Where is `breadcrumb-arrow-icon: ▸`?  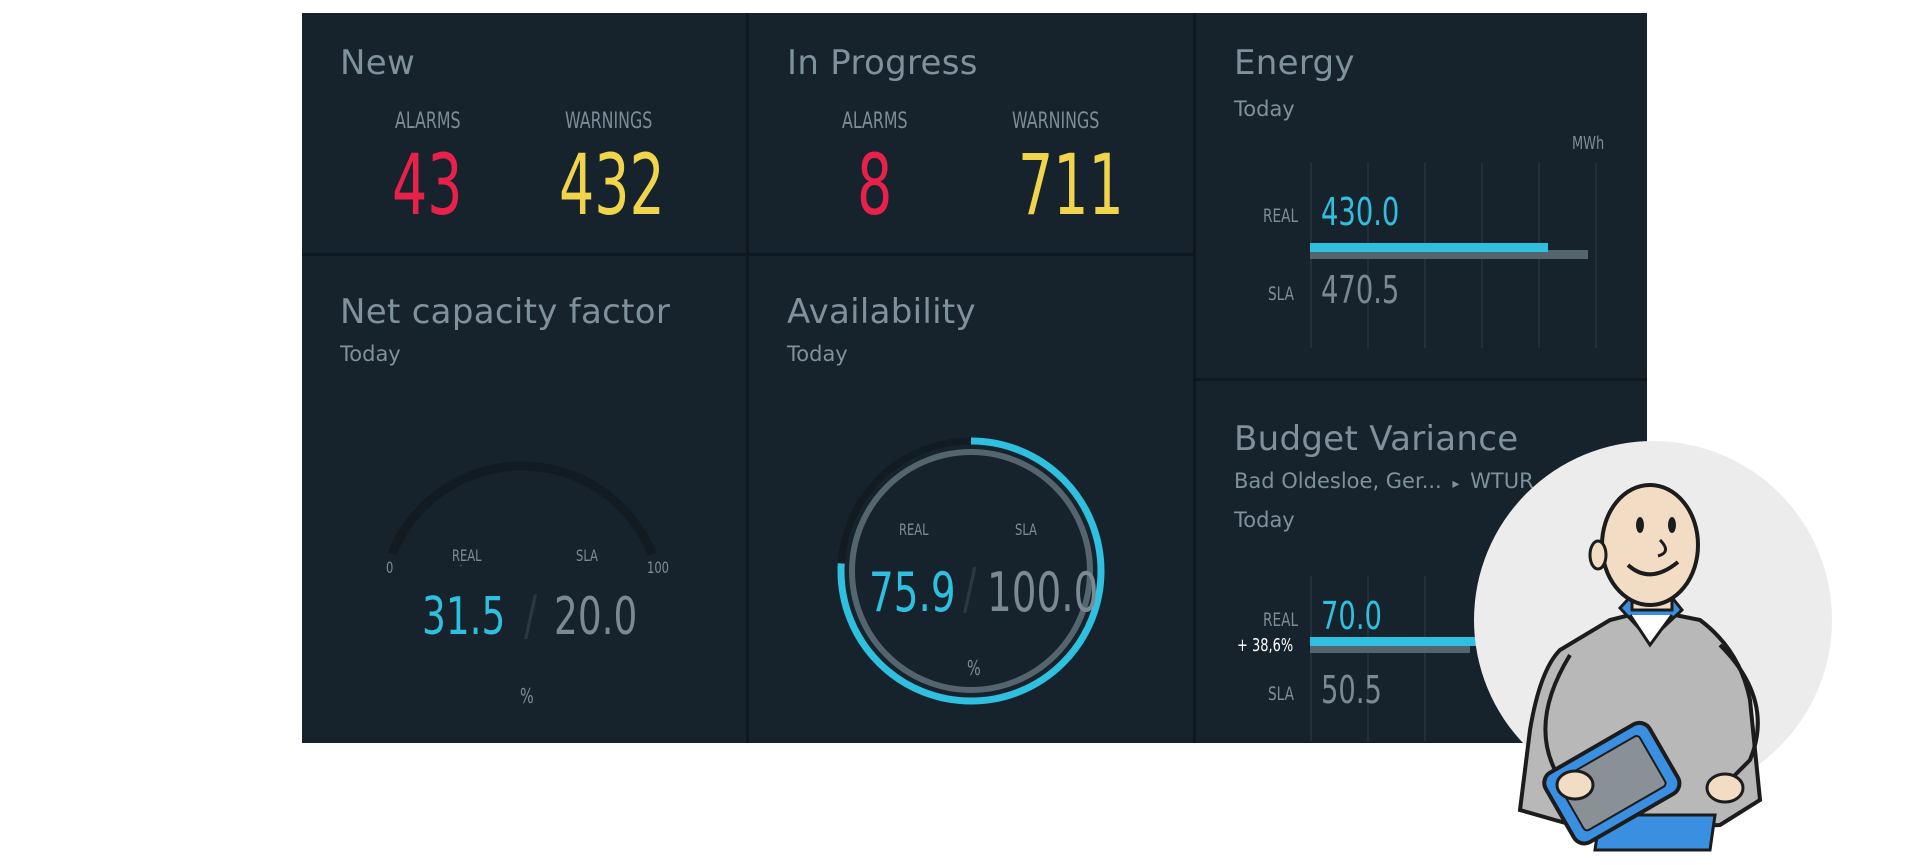
breadcrumb-arrow-icon: ▸ is located at coordinates (1456, 484).